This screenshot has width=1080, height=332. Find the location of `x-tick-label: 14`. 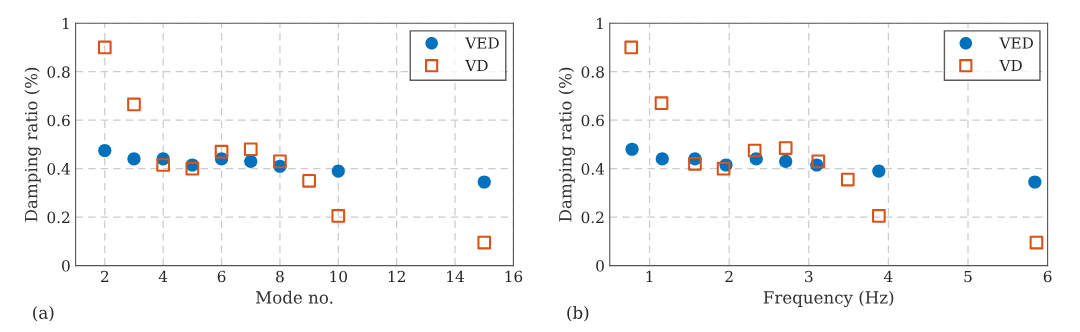

x-tick-label: 14 is located at coordinates (456, 276).